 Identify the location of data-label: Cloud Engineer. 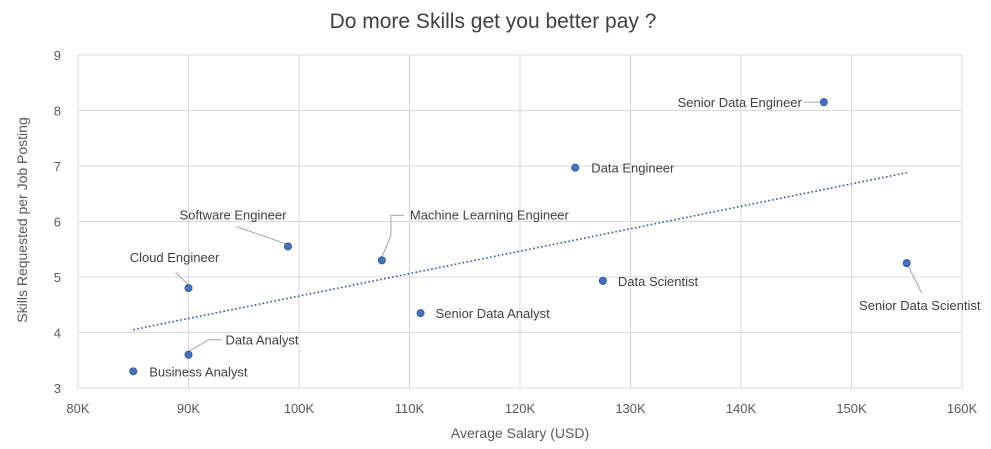
(175, 257).